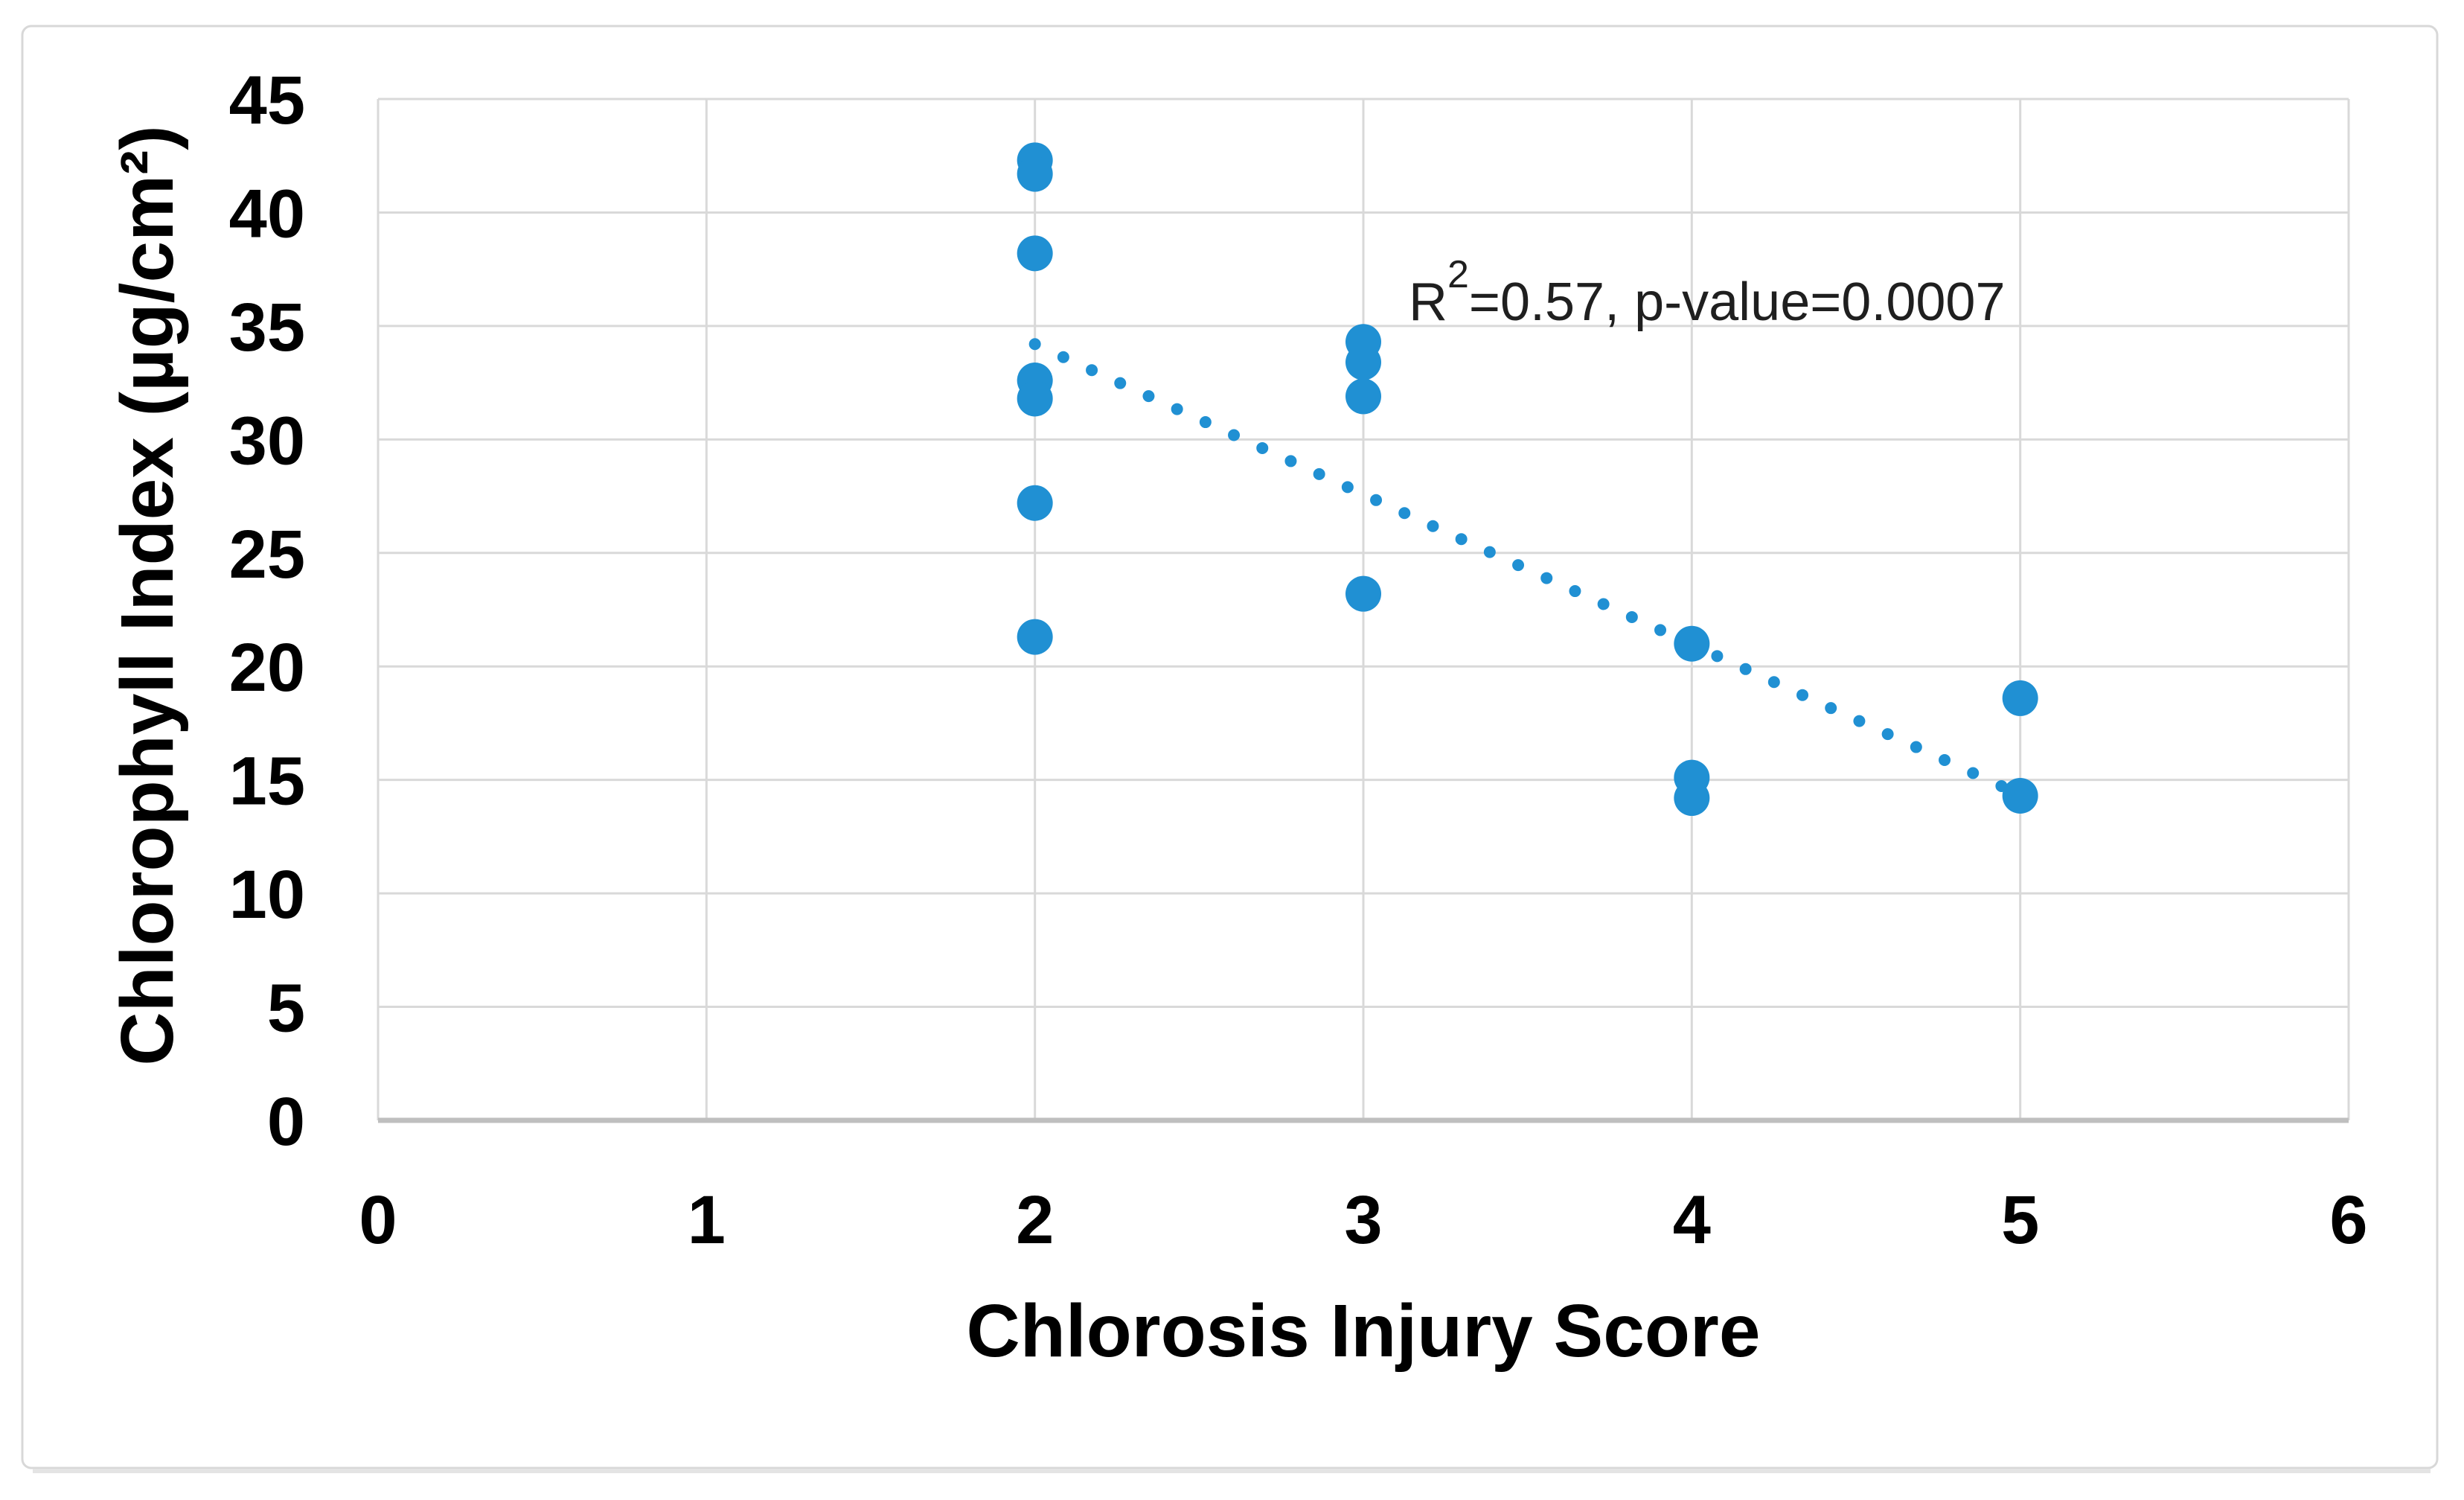 The width and height of the screenshot is (2464, 1500). Describe the element at coordinates (267, 895) in the screenshot. I see `y-tick-label: 10` at that location.